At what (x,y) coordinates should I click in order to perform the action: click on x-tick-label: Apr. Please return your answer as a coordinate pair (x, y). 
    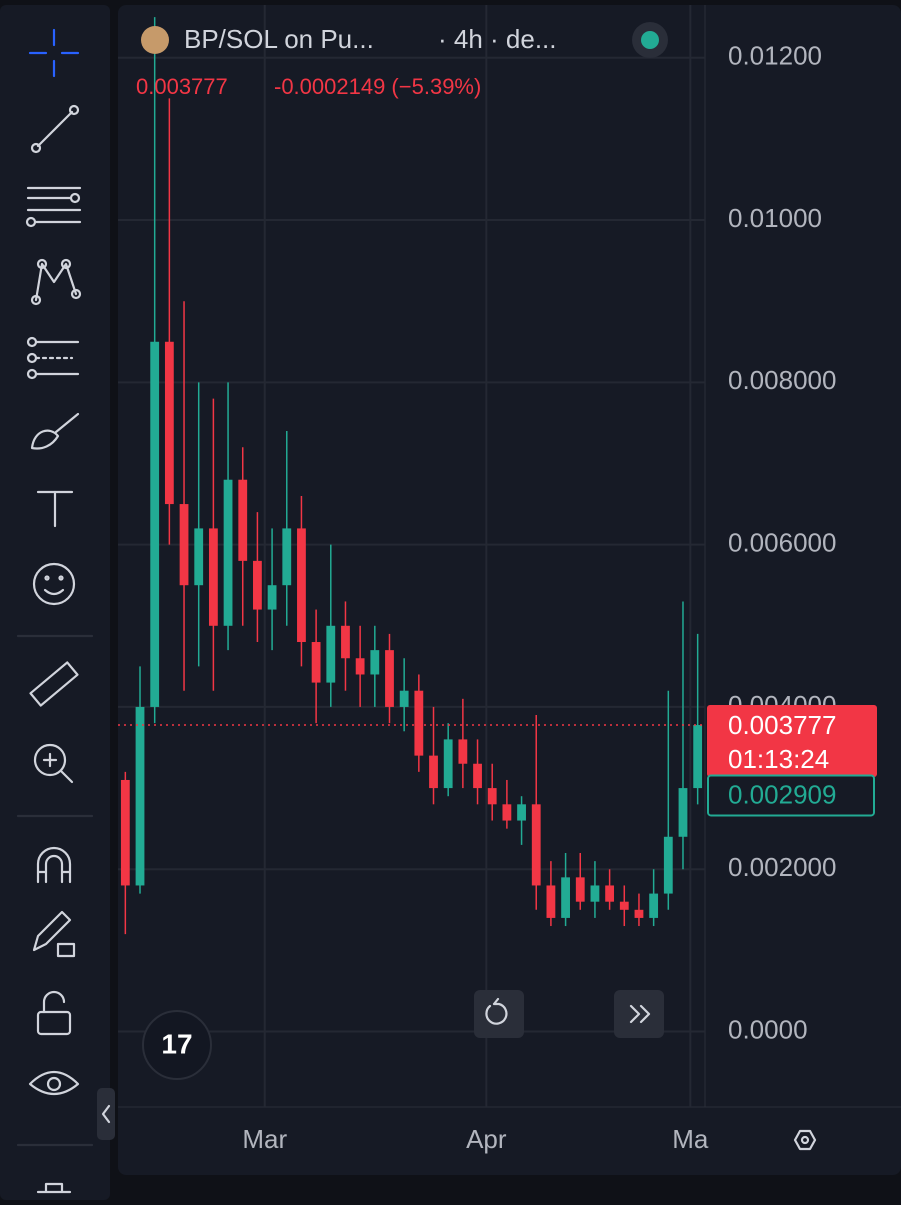
    Looking at the image, I should click on (486, 1139).